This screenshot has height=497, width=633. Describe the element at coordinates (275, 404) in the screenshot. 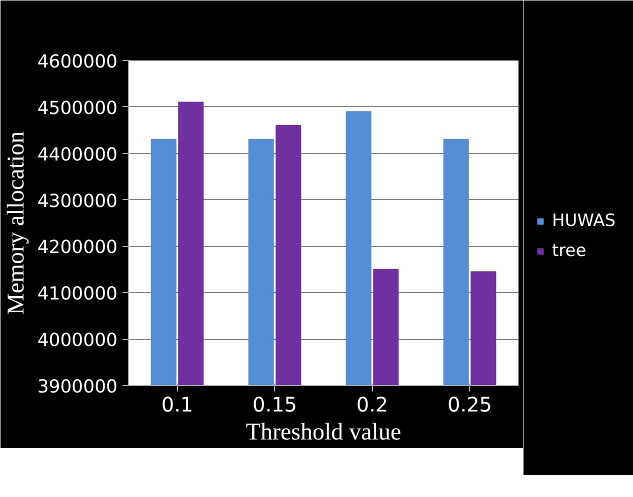

I see `x-tick-label: 0.15` at that location.